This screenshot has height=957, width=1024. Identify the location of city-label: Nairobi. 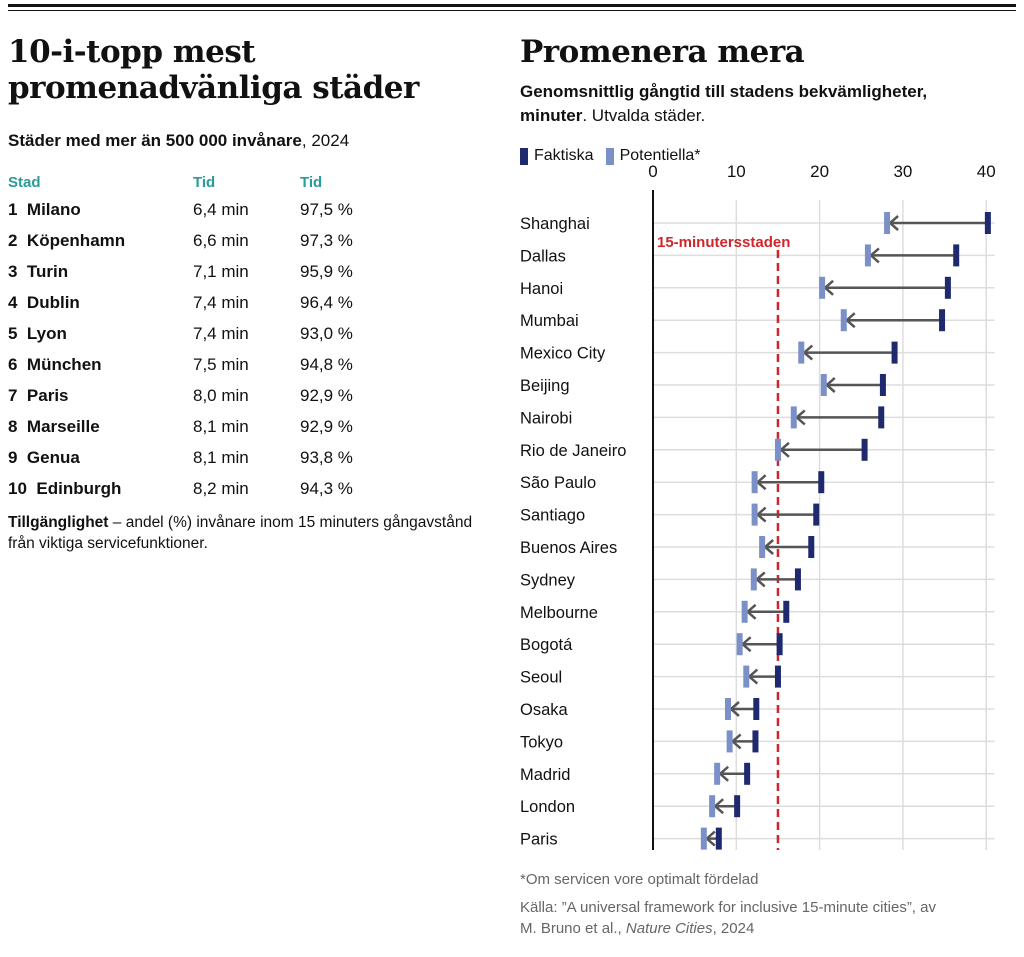
(546, 418).